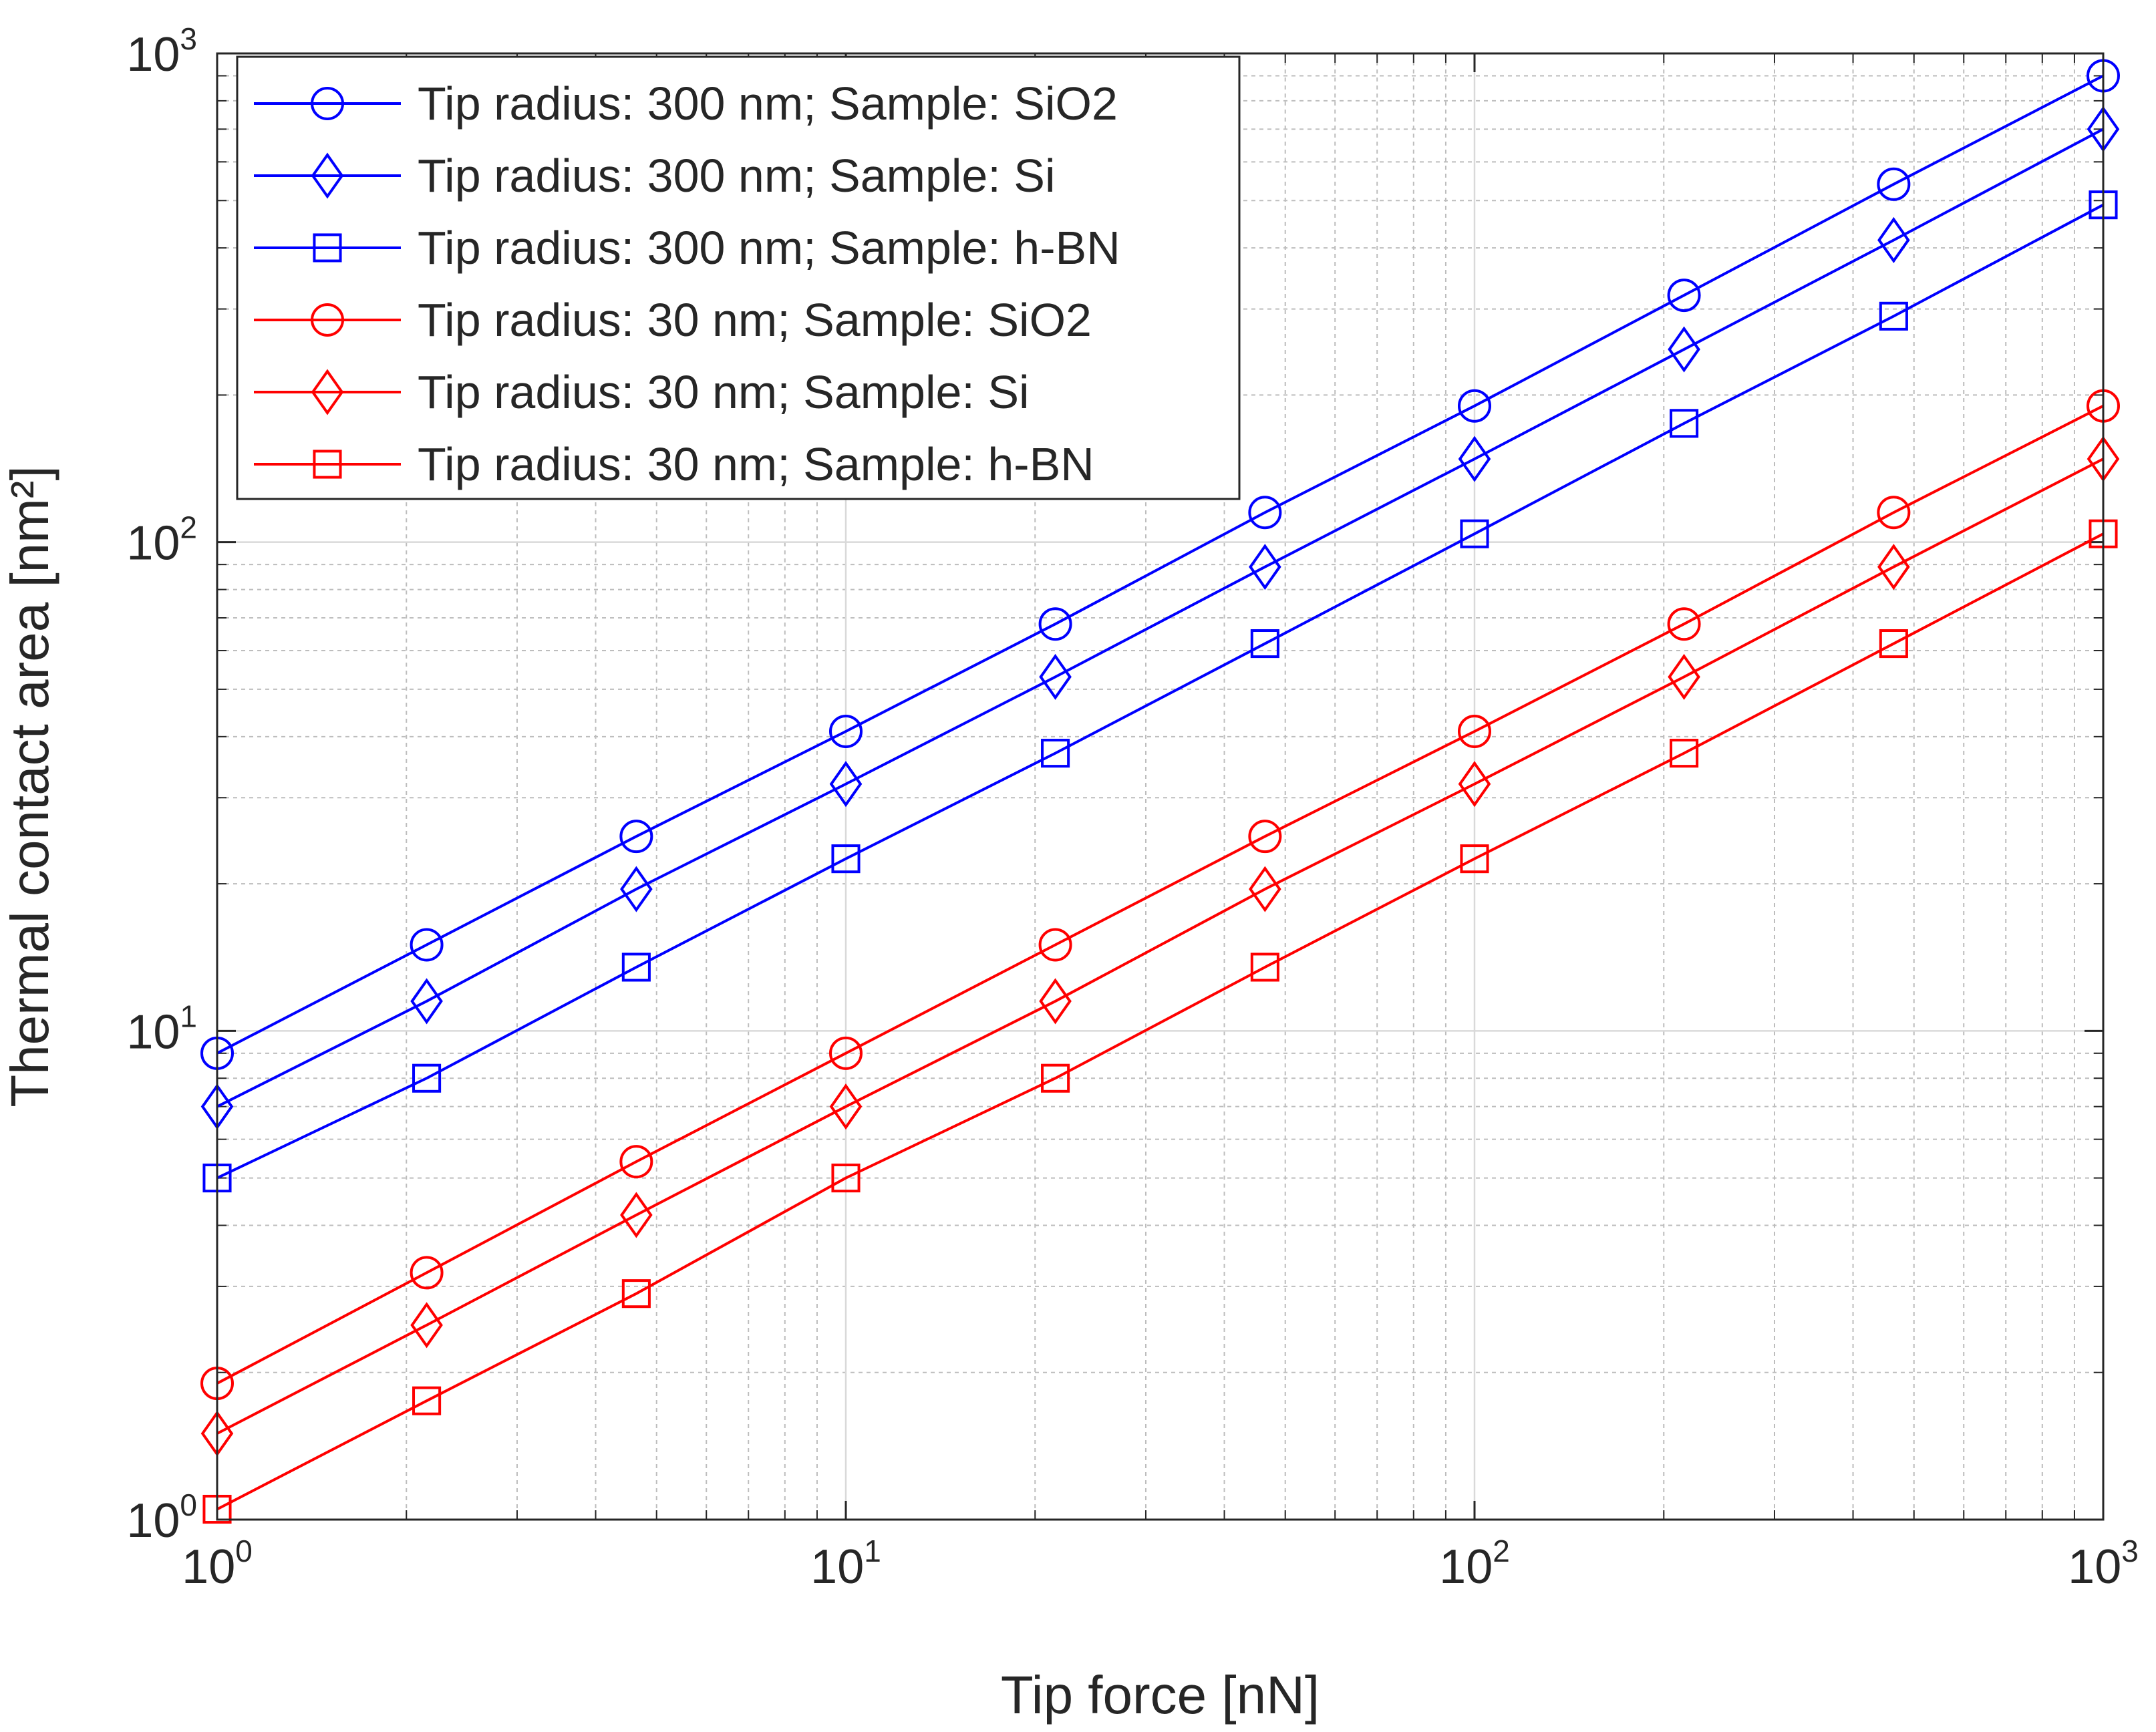 Image resolution: width=2156 pixels, height=1732 pixels. Describe the element at coordinates (769, 248) in the screenshot. I see `legend-label: Tip radius: 300 nm; Sample: h-BN` at that location.